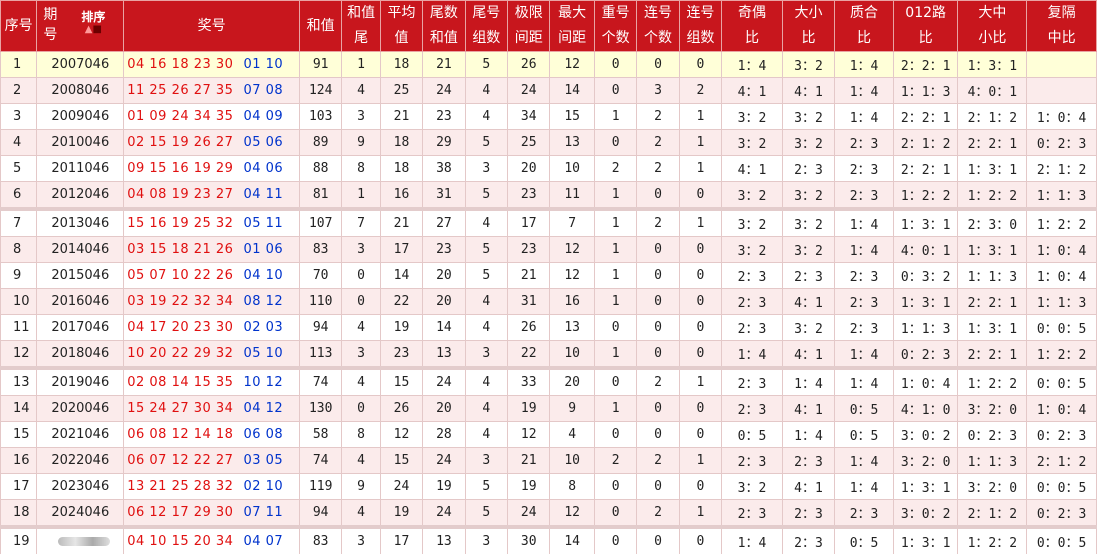  I want to click on sort-button: 排序 ▲■, so click(93, 22).